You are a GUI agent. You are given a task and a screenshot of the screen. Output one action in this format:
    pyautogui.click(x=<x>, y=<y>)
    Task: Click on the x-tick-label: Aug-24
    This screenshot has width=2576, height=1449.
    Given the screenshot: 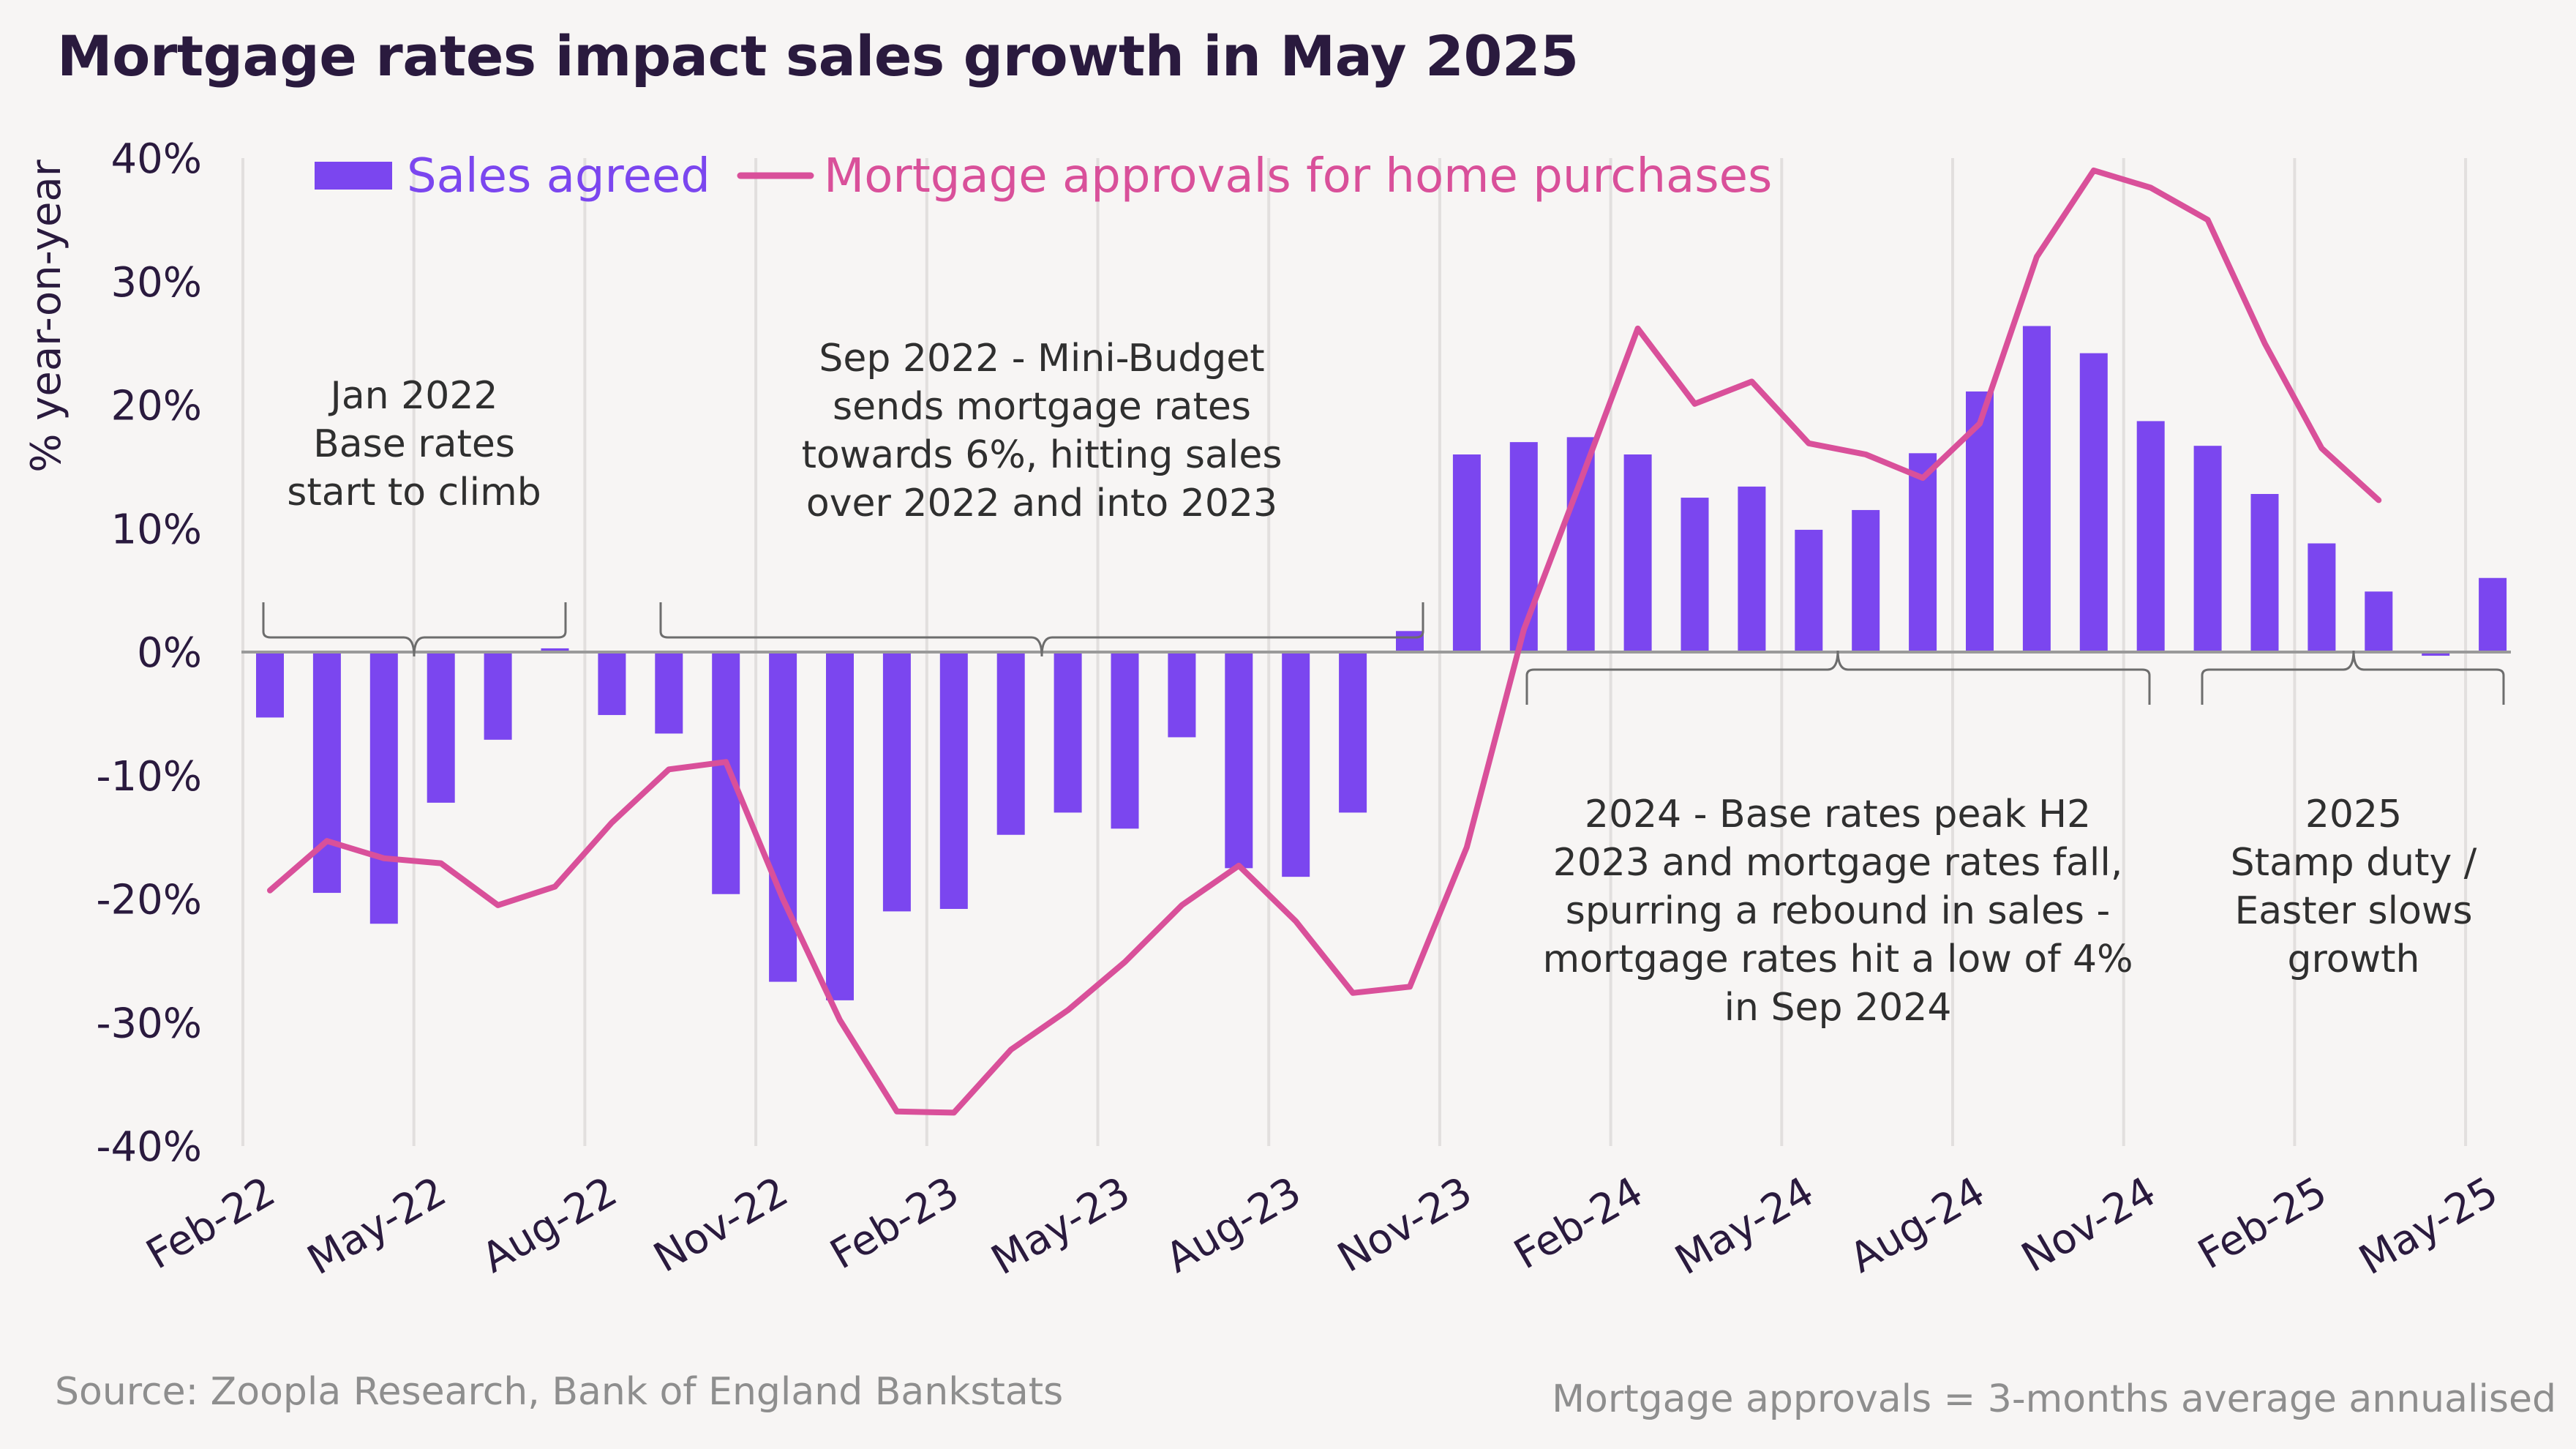 What is the action you would take?
    pyautogui.click(x=1917, y=1225)
    